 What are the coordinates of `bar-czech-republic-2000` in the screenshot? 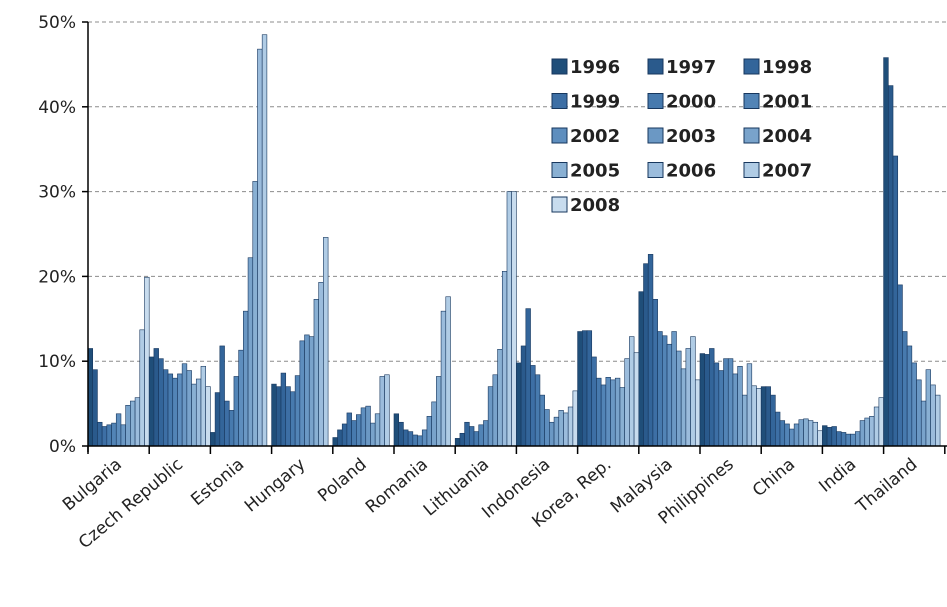 It's located at (170, 410).